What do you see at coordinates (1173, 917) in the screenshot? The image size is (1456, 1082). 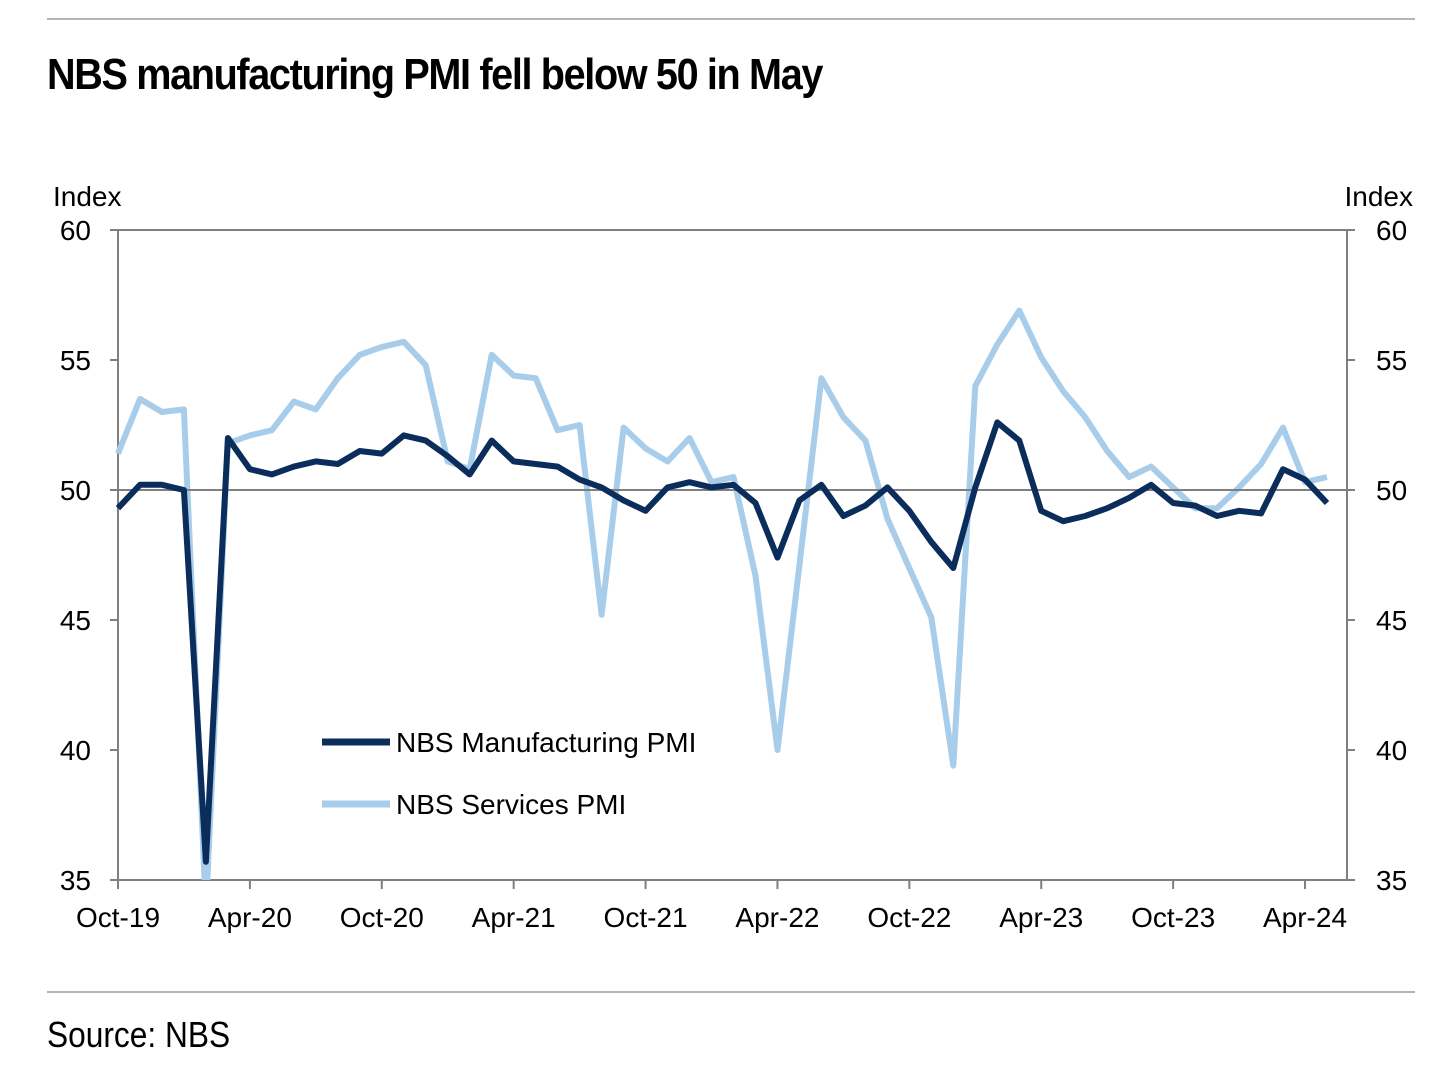 I see `x-tick-label: Oct-23` at bounding box center [1173, 917].